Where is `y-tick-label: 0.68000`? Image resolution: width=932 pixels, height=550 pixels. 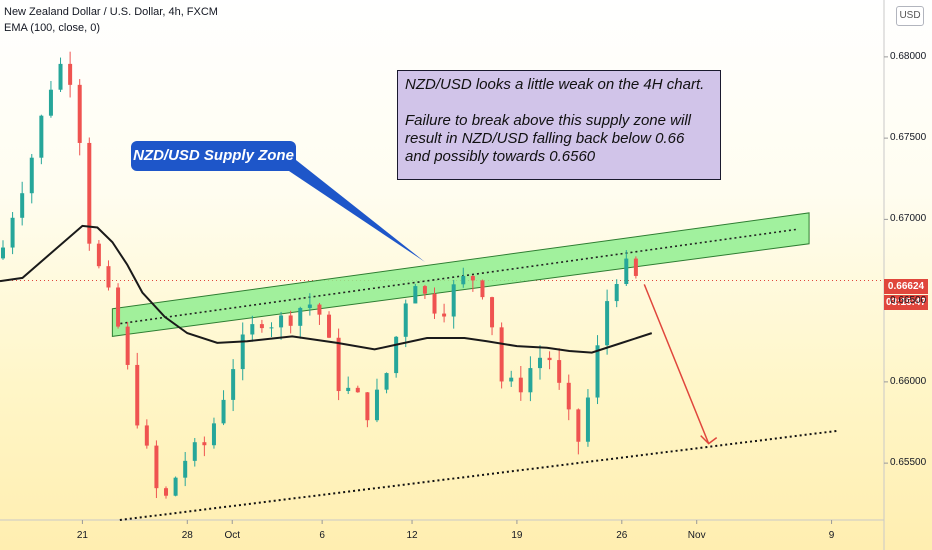 y-tick-label: 0.68000 is located at coordinates (908, 56).